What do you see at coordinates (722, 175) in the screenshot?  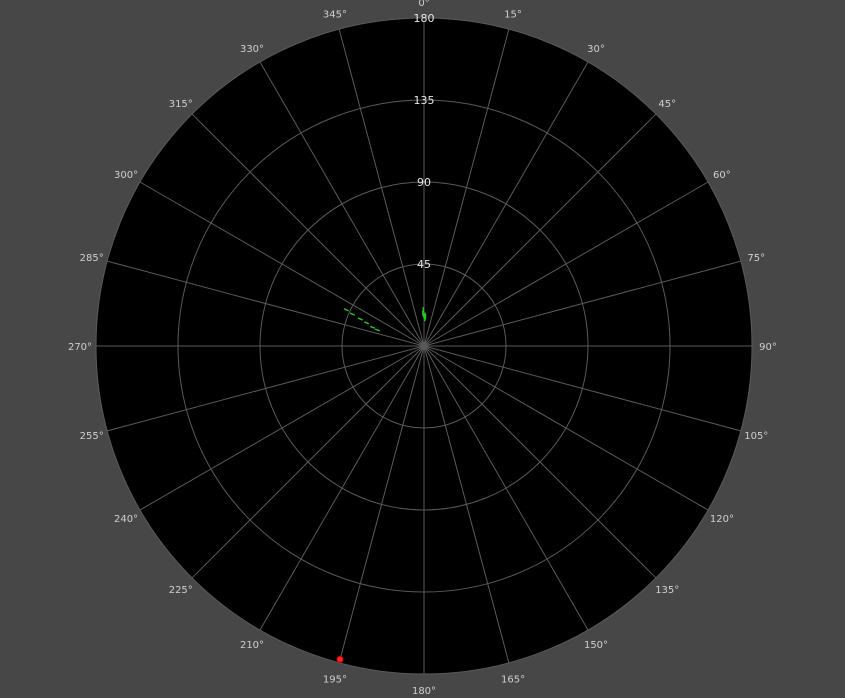 I see `angle-tick-label: 60°` at bounding box center [722, 175].